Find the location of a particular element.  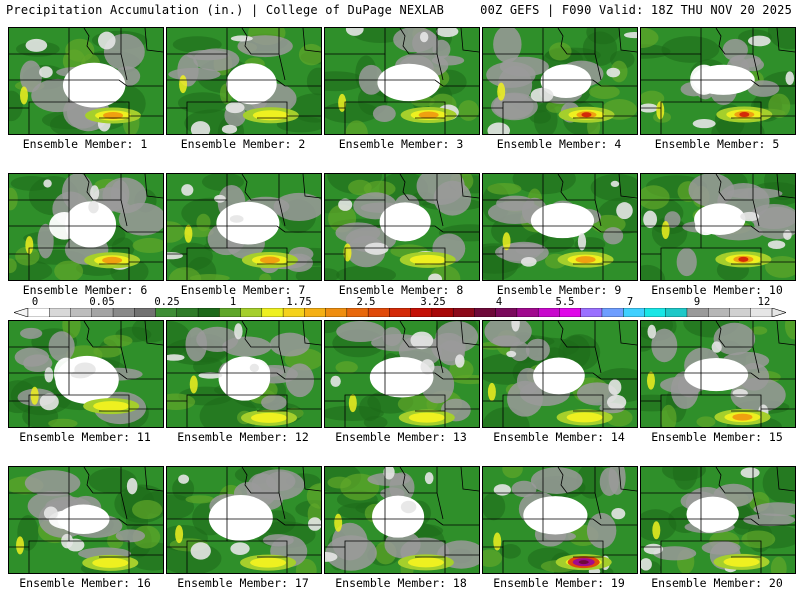

colorbar-tick-label: 0 is located at coordinates (35, 302).